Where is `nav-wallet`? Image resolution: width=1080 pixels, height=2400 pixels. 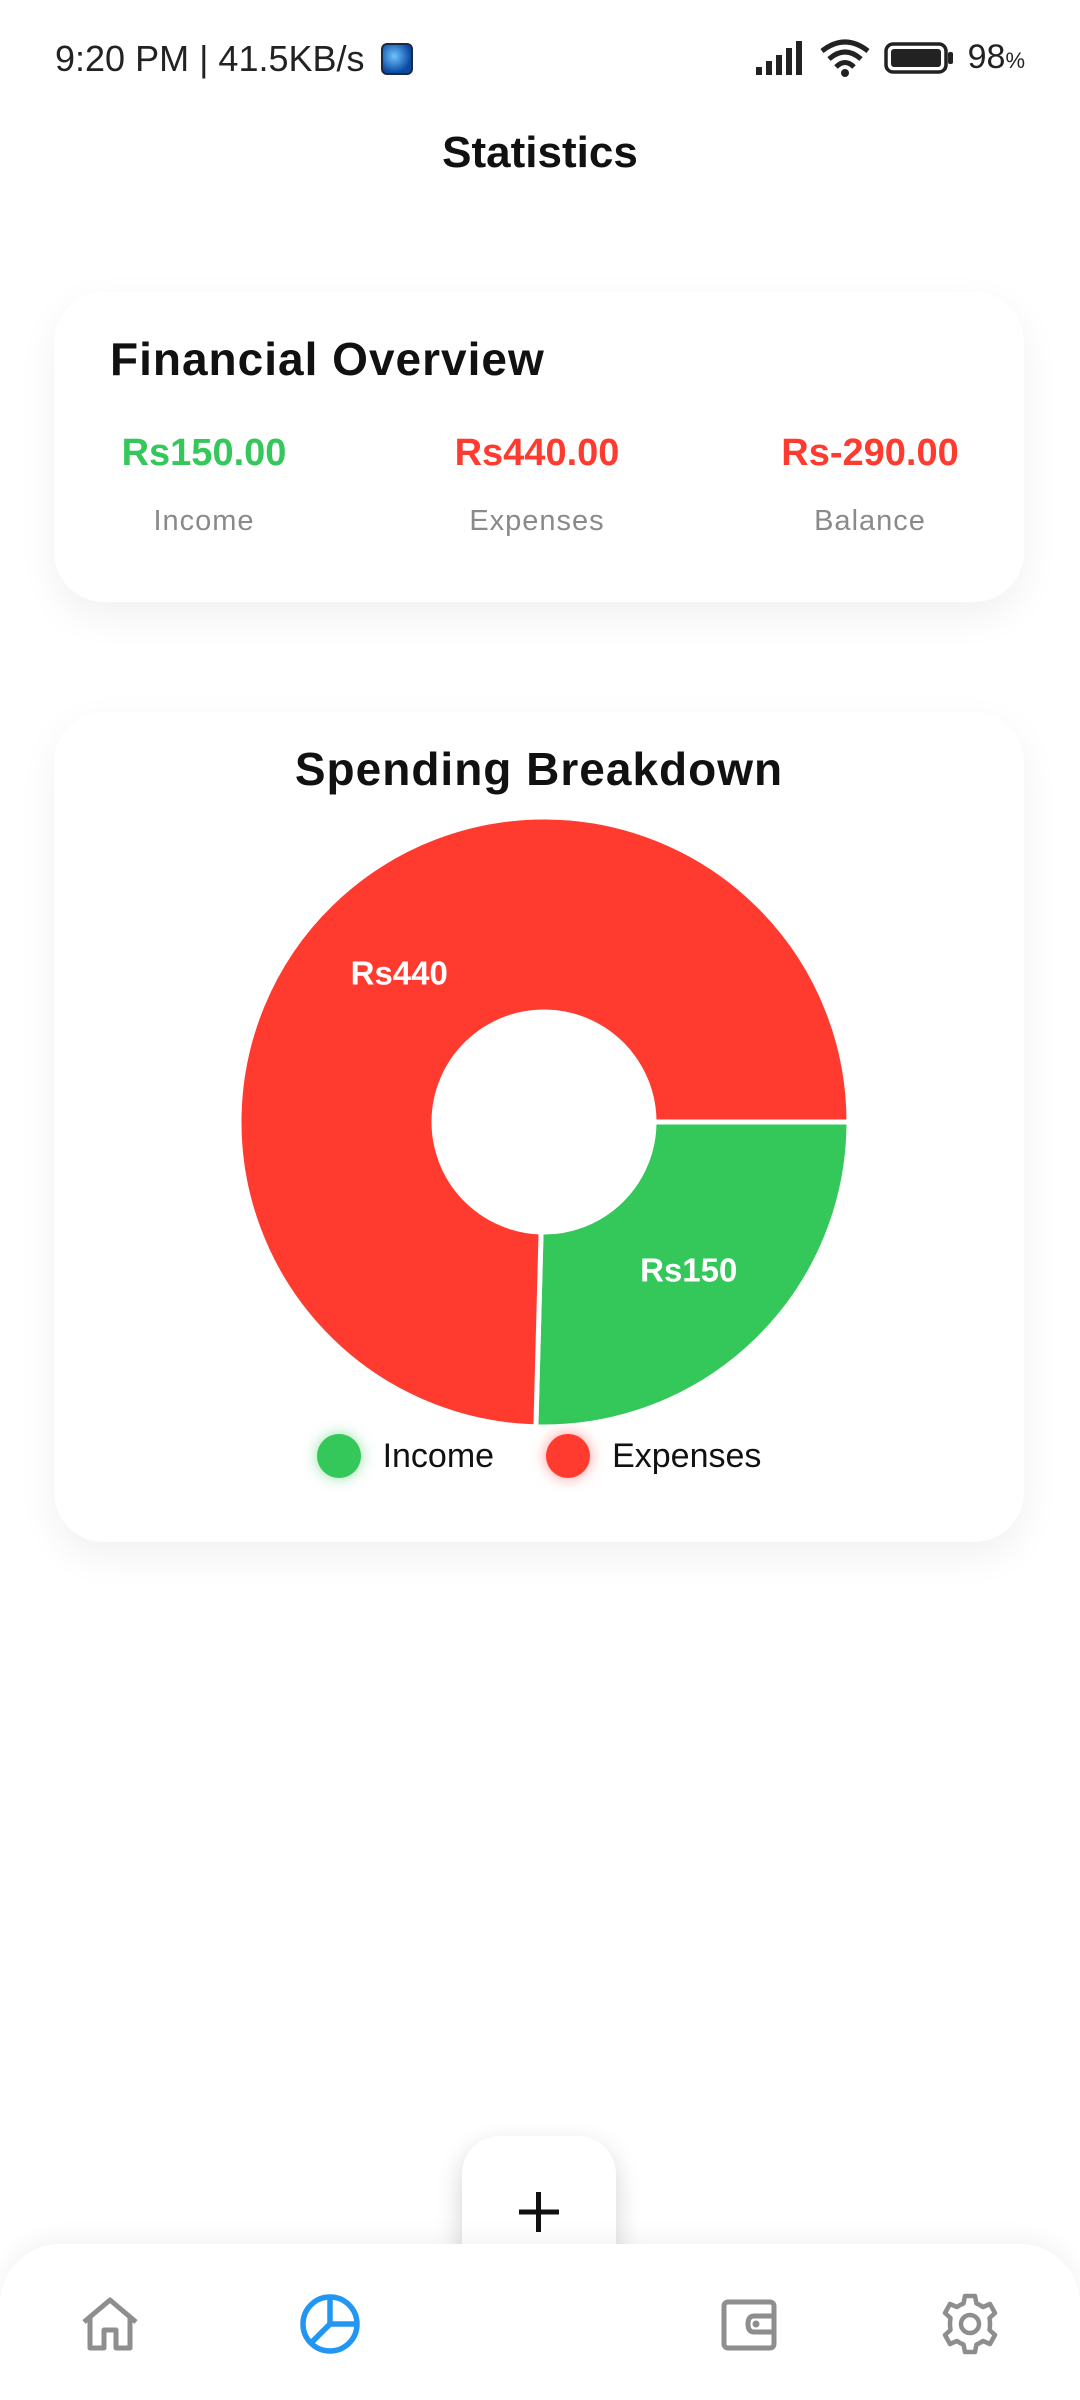
nav-wallet is located at coordinates (750, 2324).